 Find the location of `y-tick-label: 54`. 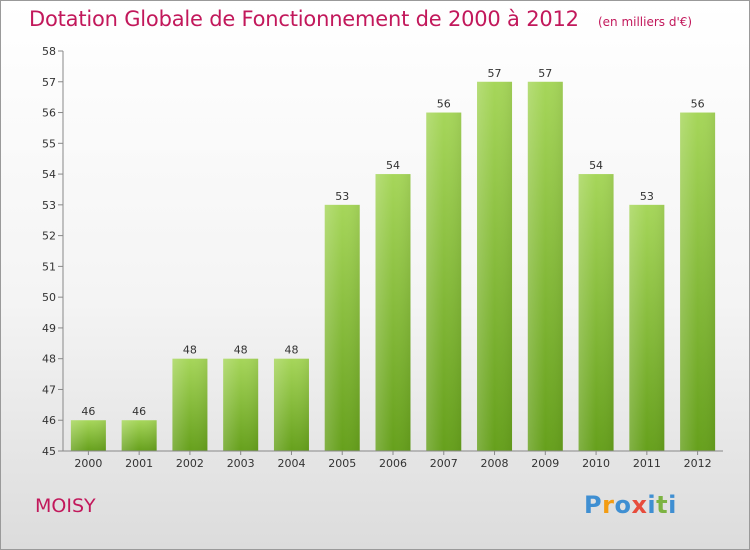

y-tick-label: 54 is located at coordinates (49, 174).